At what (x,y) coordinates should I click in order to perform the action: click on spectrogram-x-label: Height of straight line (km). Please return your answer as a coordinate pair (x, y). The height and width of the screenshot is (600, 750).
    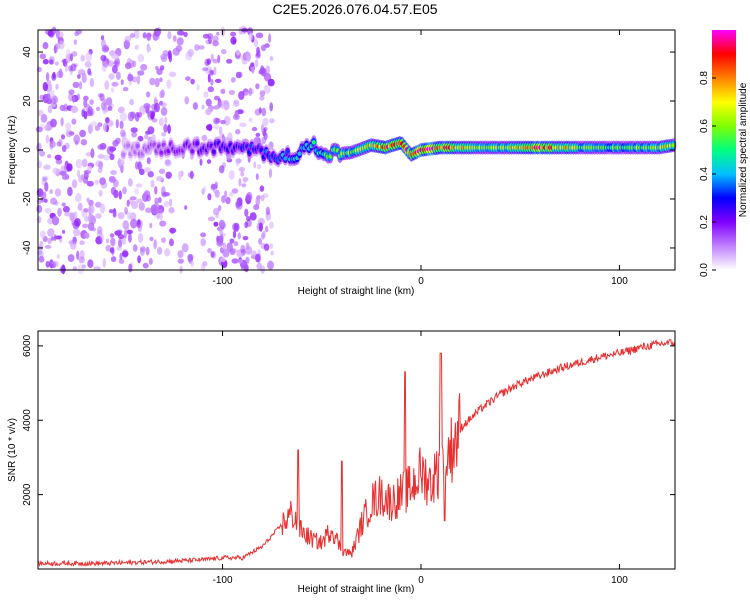
    Looking at the image, I should click on (356, 291).